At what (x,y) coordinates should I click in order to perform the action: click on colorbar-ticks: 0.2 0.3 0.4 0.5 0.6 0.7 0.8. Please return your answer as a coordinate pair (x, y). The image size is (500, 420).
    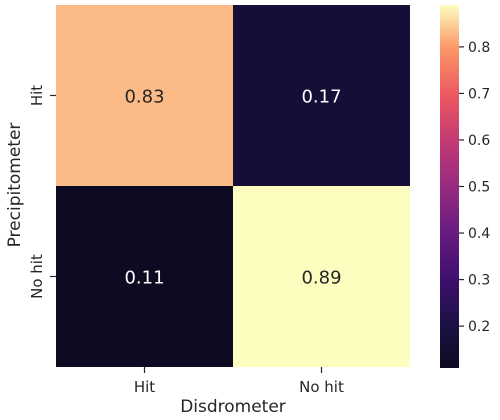
    Looking at the image, I should click on (474, 187).